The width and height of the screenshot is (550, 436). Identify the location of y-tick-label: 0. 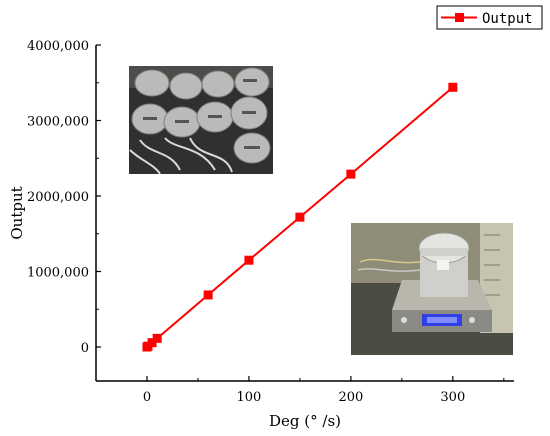
(85, 348).